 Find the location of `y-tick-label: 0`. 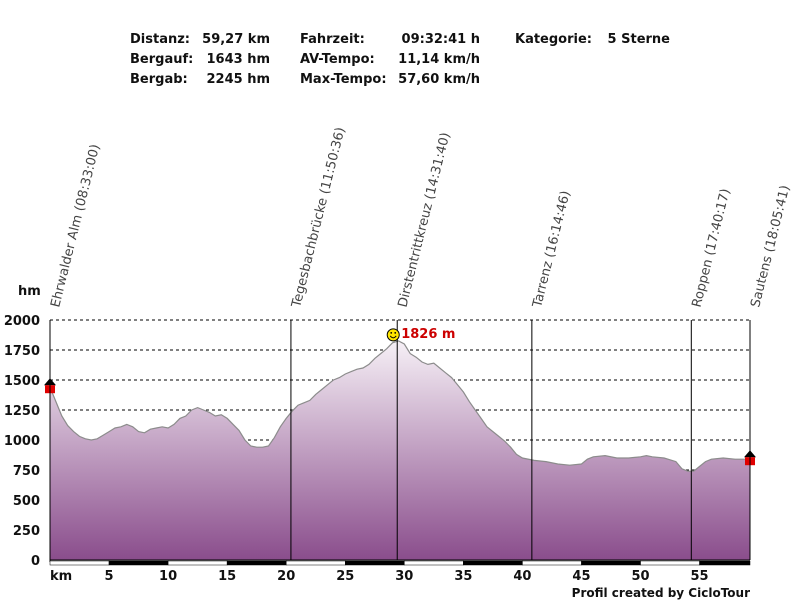

y-tick-label: 0 is located at coordinates (35, 561).